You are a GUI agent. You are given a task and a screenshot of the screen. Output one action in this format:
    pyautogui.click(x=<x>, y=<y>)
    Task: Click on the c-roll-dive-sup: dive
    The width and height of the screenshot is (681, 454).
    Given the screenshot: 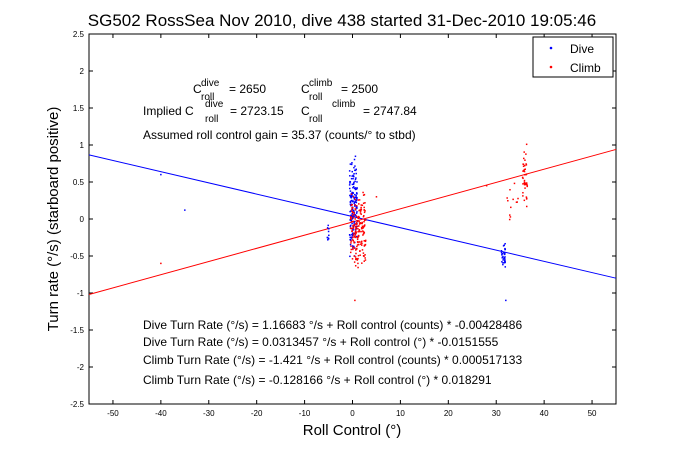 What is the action you would take?
    pyautogui.click(x=210, y=83)
    